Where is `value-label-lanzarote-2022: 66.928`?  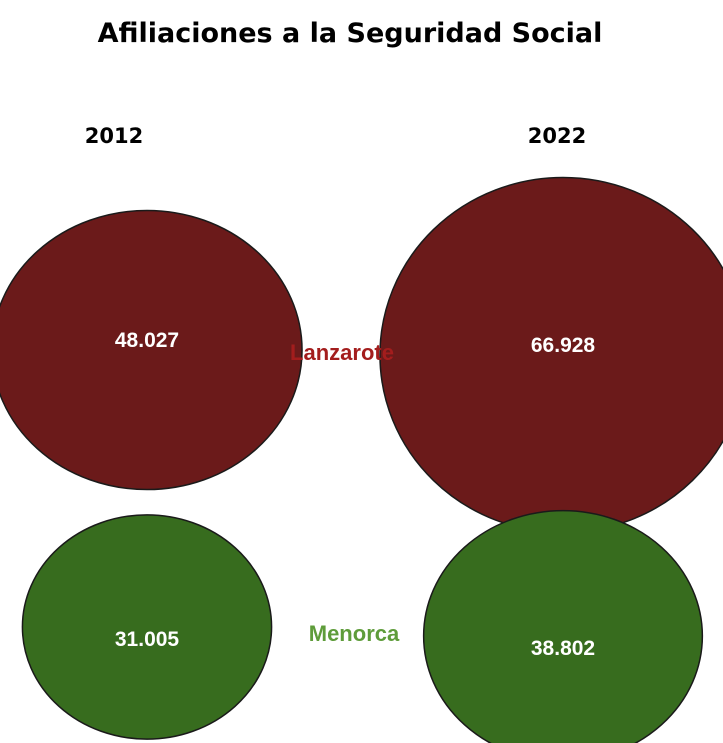 value-label-lanzarote-2022: 66.928 is located at coordinates (563, 345).